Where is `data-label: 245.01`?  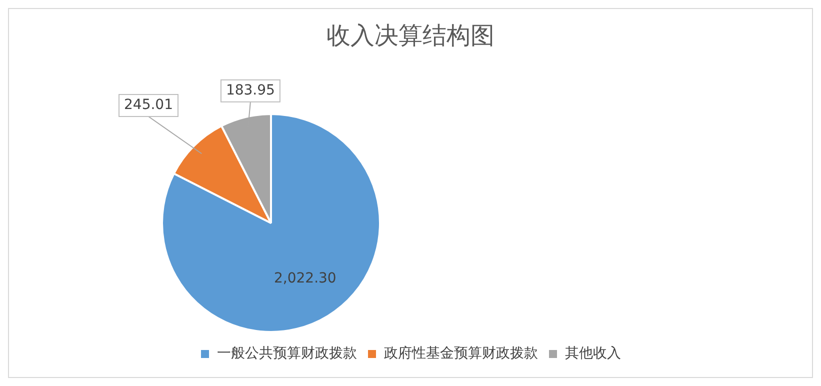 data-label: 245.01 is located at coordinates (148, 105).